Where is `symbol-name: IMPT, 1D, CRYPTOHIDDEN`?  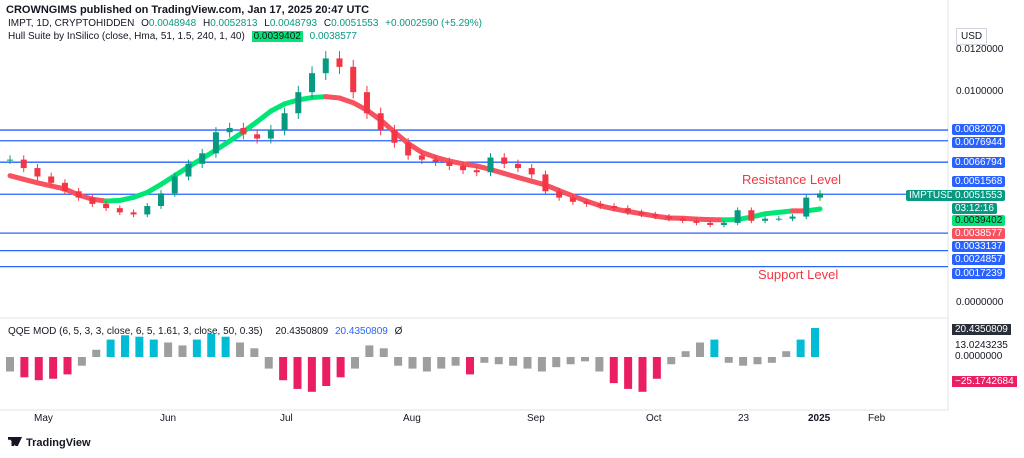
symbol-name: IMPT, 1D, CRYPTOHIDDEN is located at coordinates (71, 23).